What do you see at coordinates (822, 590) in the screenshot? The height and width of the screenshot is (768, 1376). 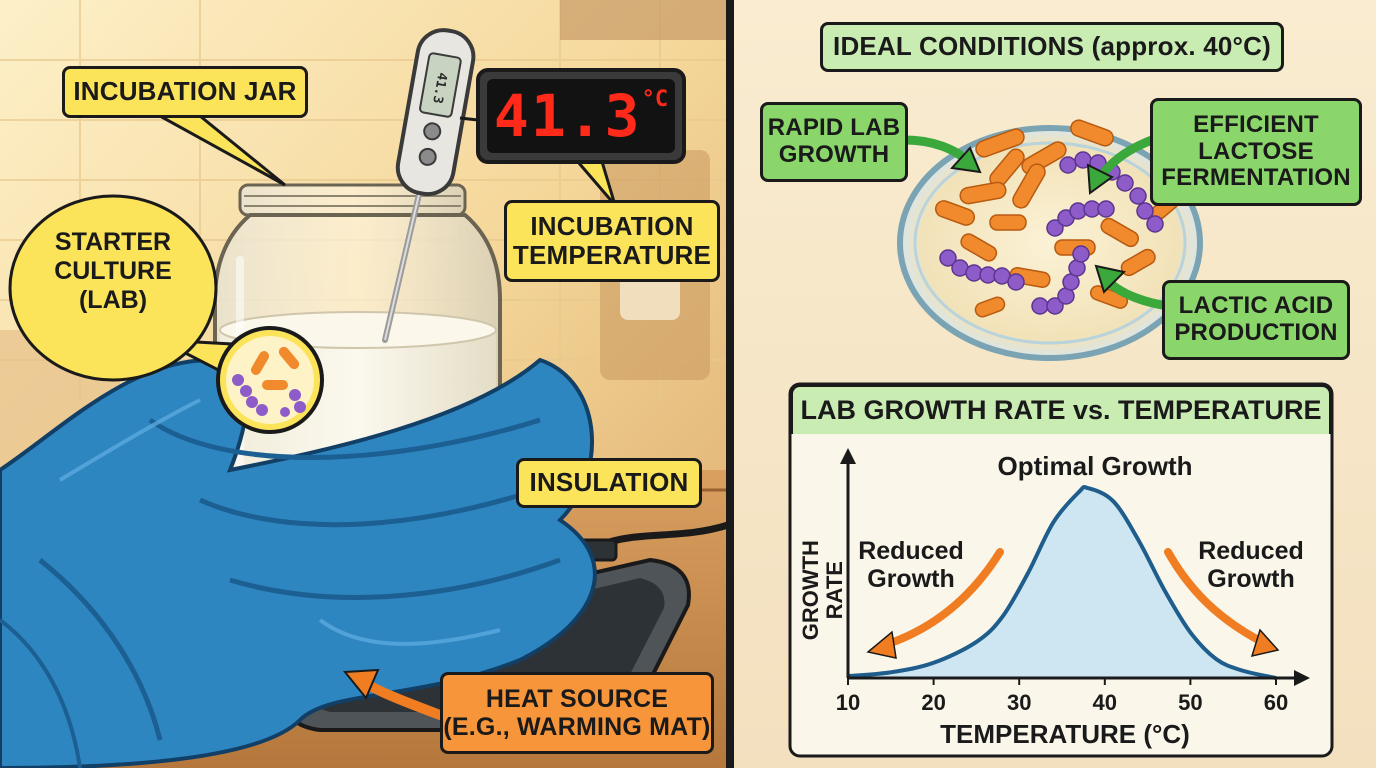 I see `y-axis-label: GROWTH RATE` at bounding box center [822, 590].